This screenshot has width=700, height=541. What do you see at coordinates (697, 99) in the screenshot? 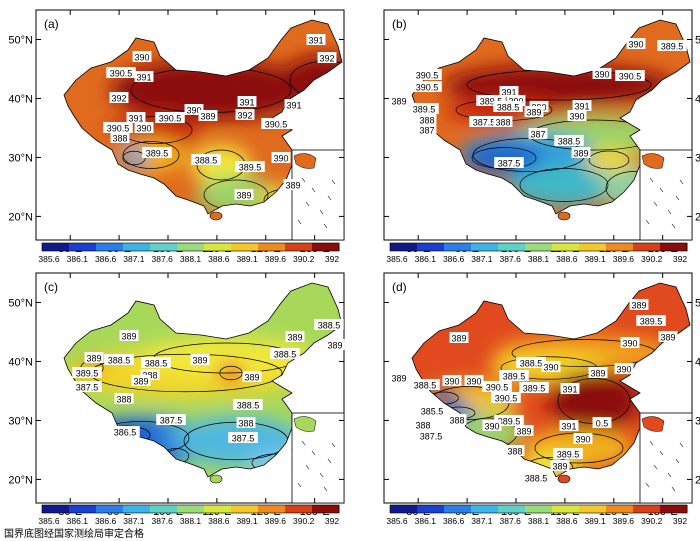
I see `lat-label: 40°N` at bounding box center [697, 99].